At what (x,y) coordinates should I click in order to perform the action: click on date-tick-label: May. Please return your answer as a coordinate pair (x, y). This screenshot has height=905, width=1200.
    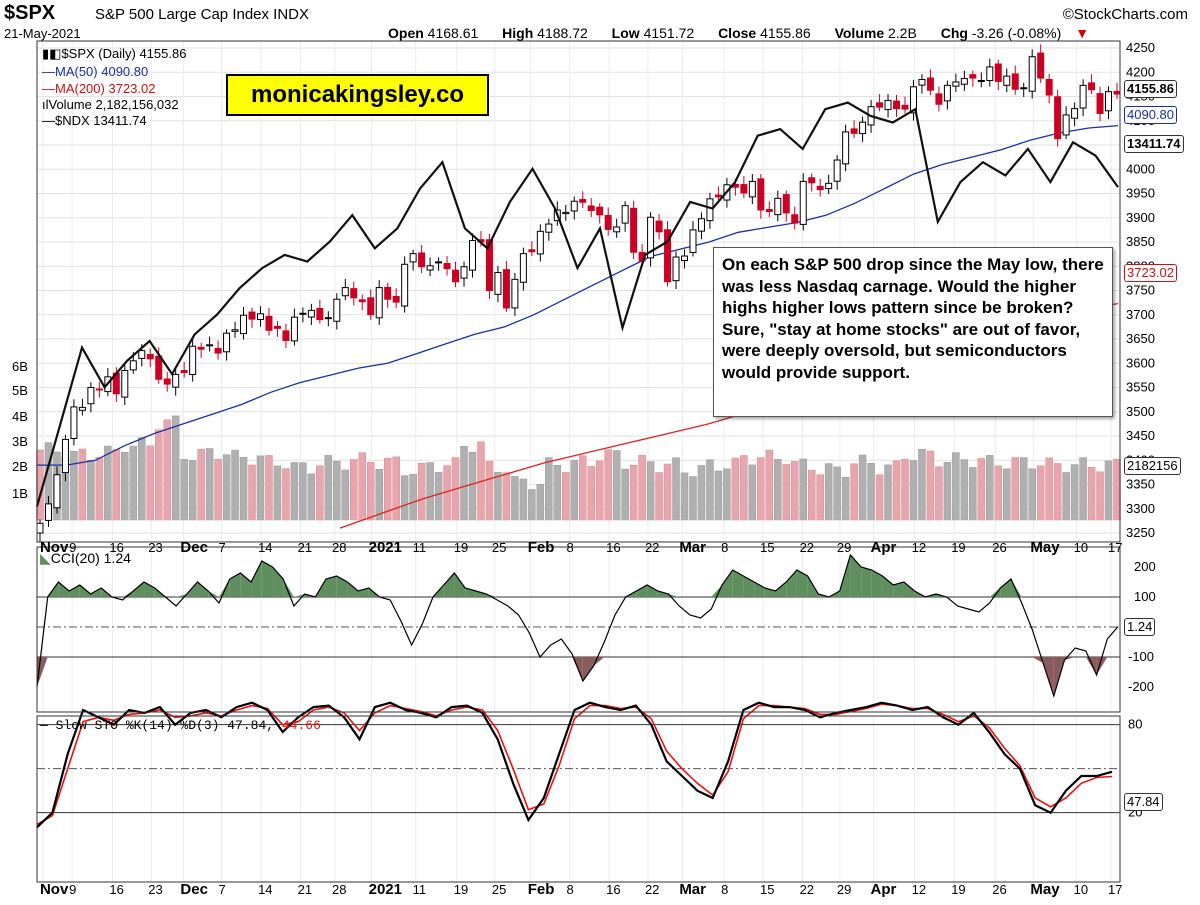
    Looking at the image, I should click on (1045, 547).